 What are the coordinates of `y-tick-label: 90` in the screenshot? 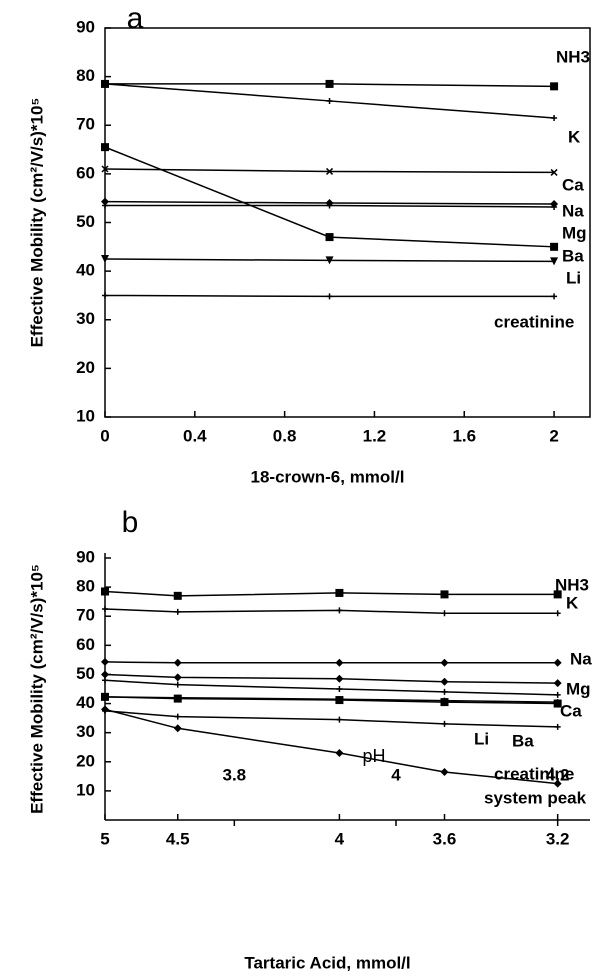 It's located at (85, 26).